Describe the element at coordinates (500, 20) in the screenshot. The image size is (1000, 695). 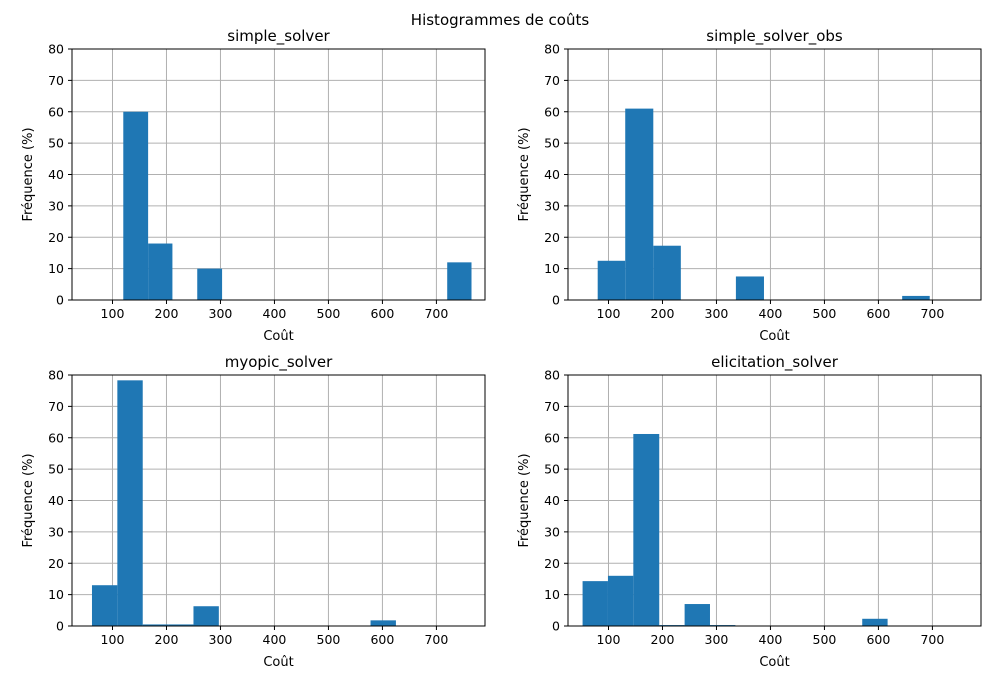
I see `figure-title: Histogrammes de coûts` at that location.